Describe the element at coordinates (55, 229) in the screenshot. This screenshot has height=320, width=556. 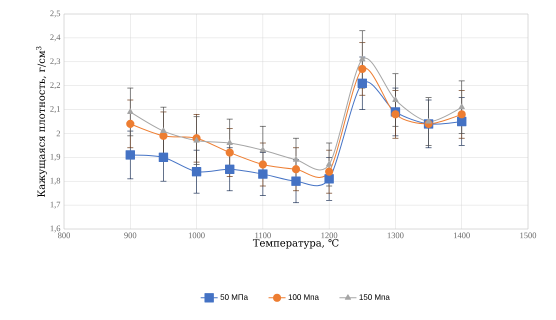
I see `y-tick-label: 1,6` at that location.